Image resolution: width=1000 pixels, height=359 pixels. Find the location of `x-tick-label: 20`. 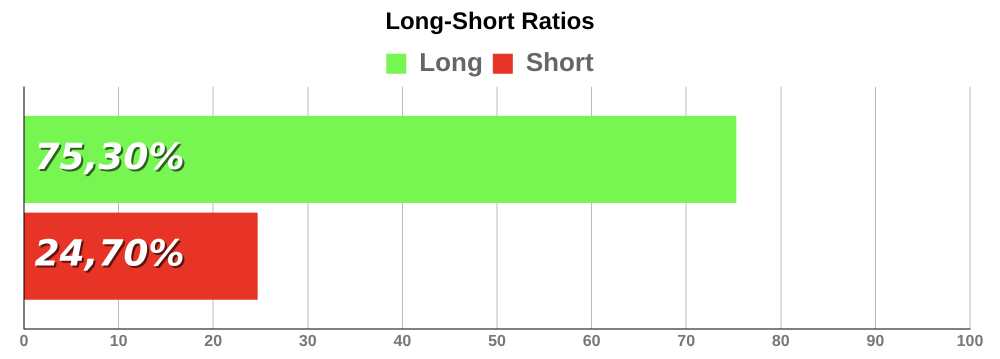

x-tick-label: 20 is located at coordinates (213, 341).